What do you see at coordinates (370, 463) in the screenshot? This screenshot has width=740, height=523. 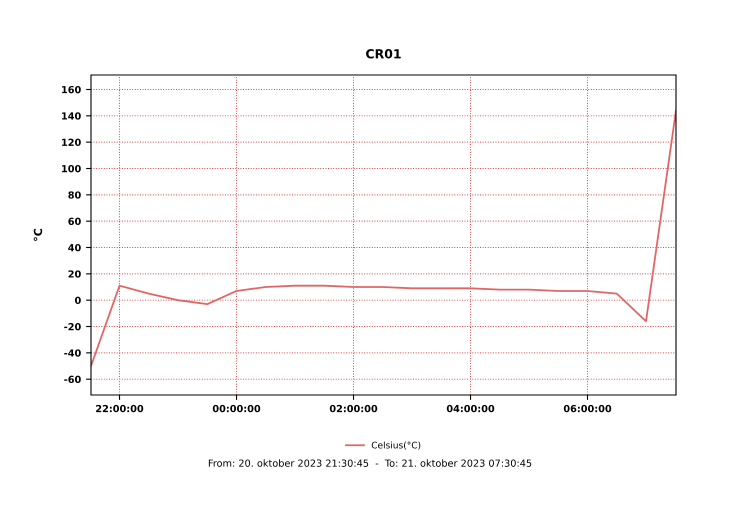 I see `text: From: 20. oktober 2023 21:30:45 - To: 21. oktober 2023 07:30:45` at bounding box center [370, 463].